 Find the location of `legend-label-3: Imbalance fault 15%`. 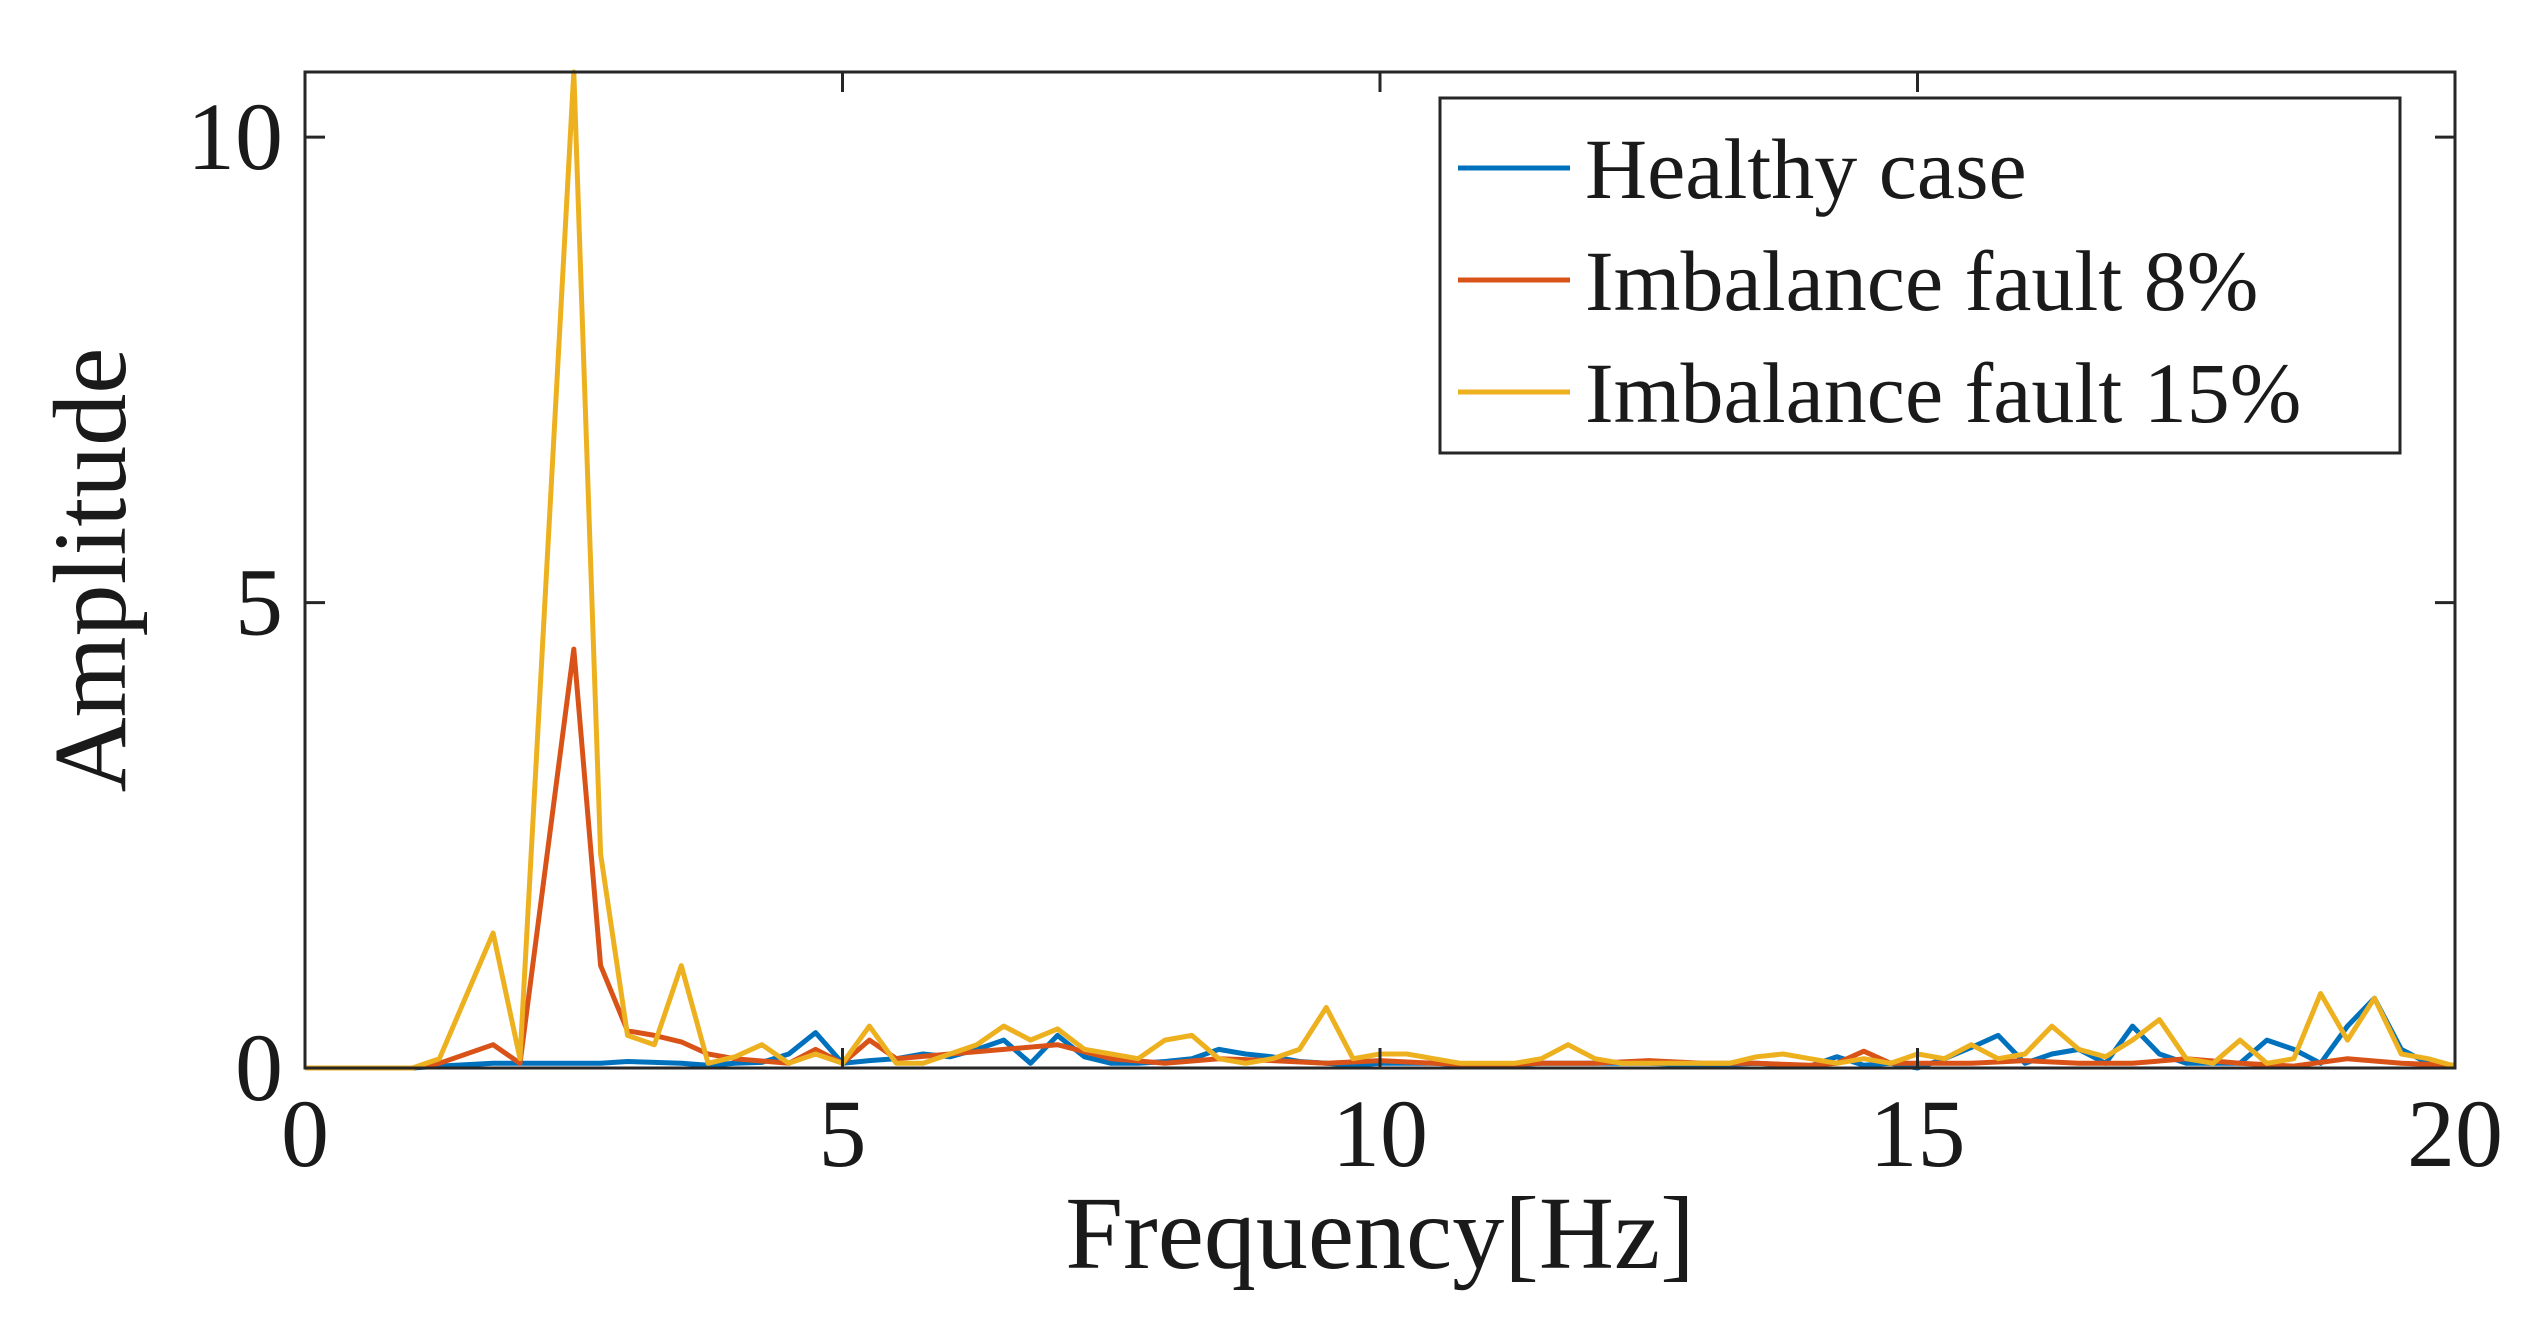

legend-label-3: Imbalance fault 15% is located at coordinates (1943, 393).